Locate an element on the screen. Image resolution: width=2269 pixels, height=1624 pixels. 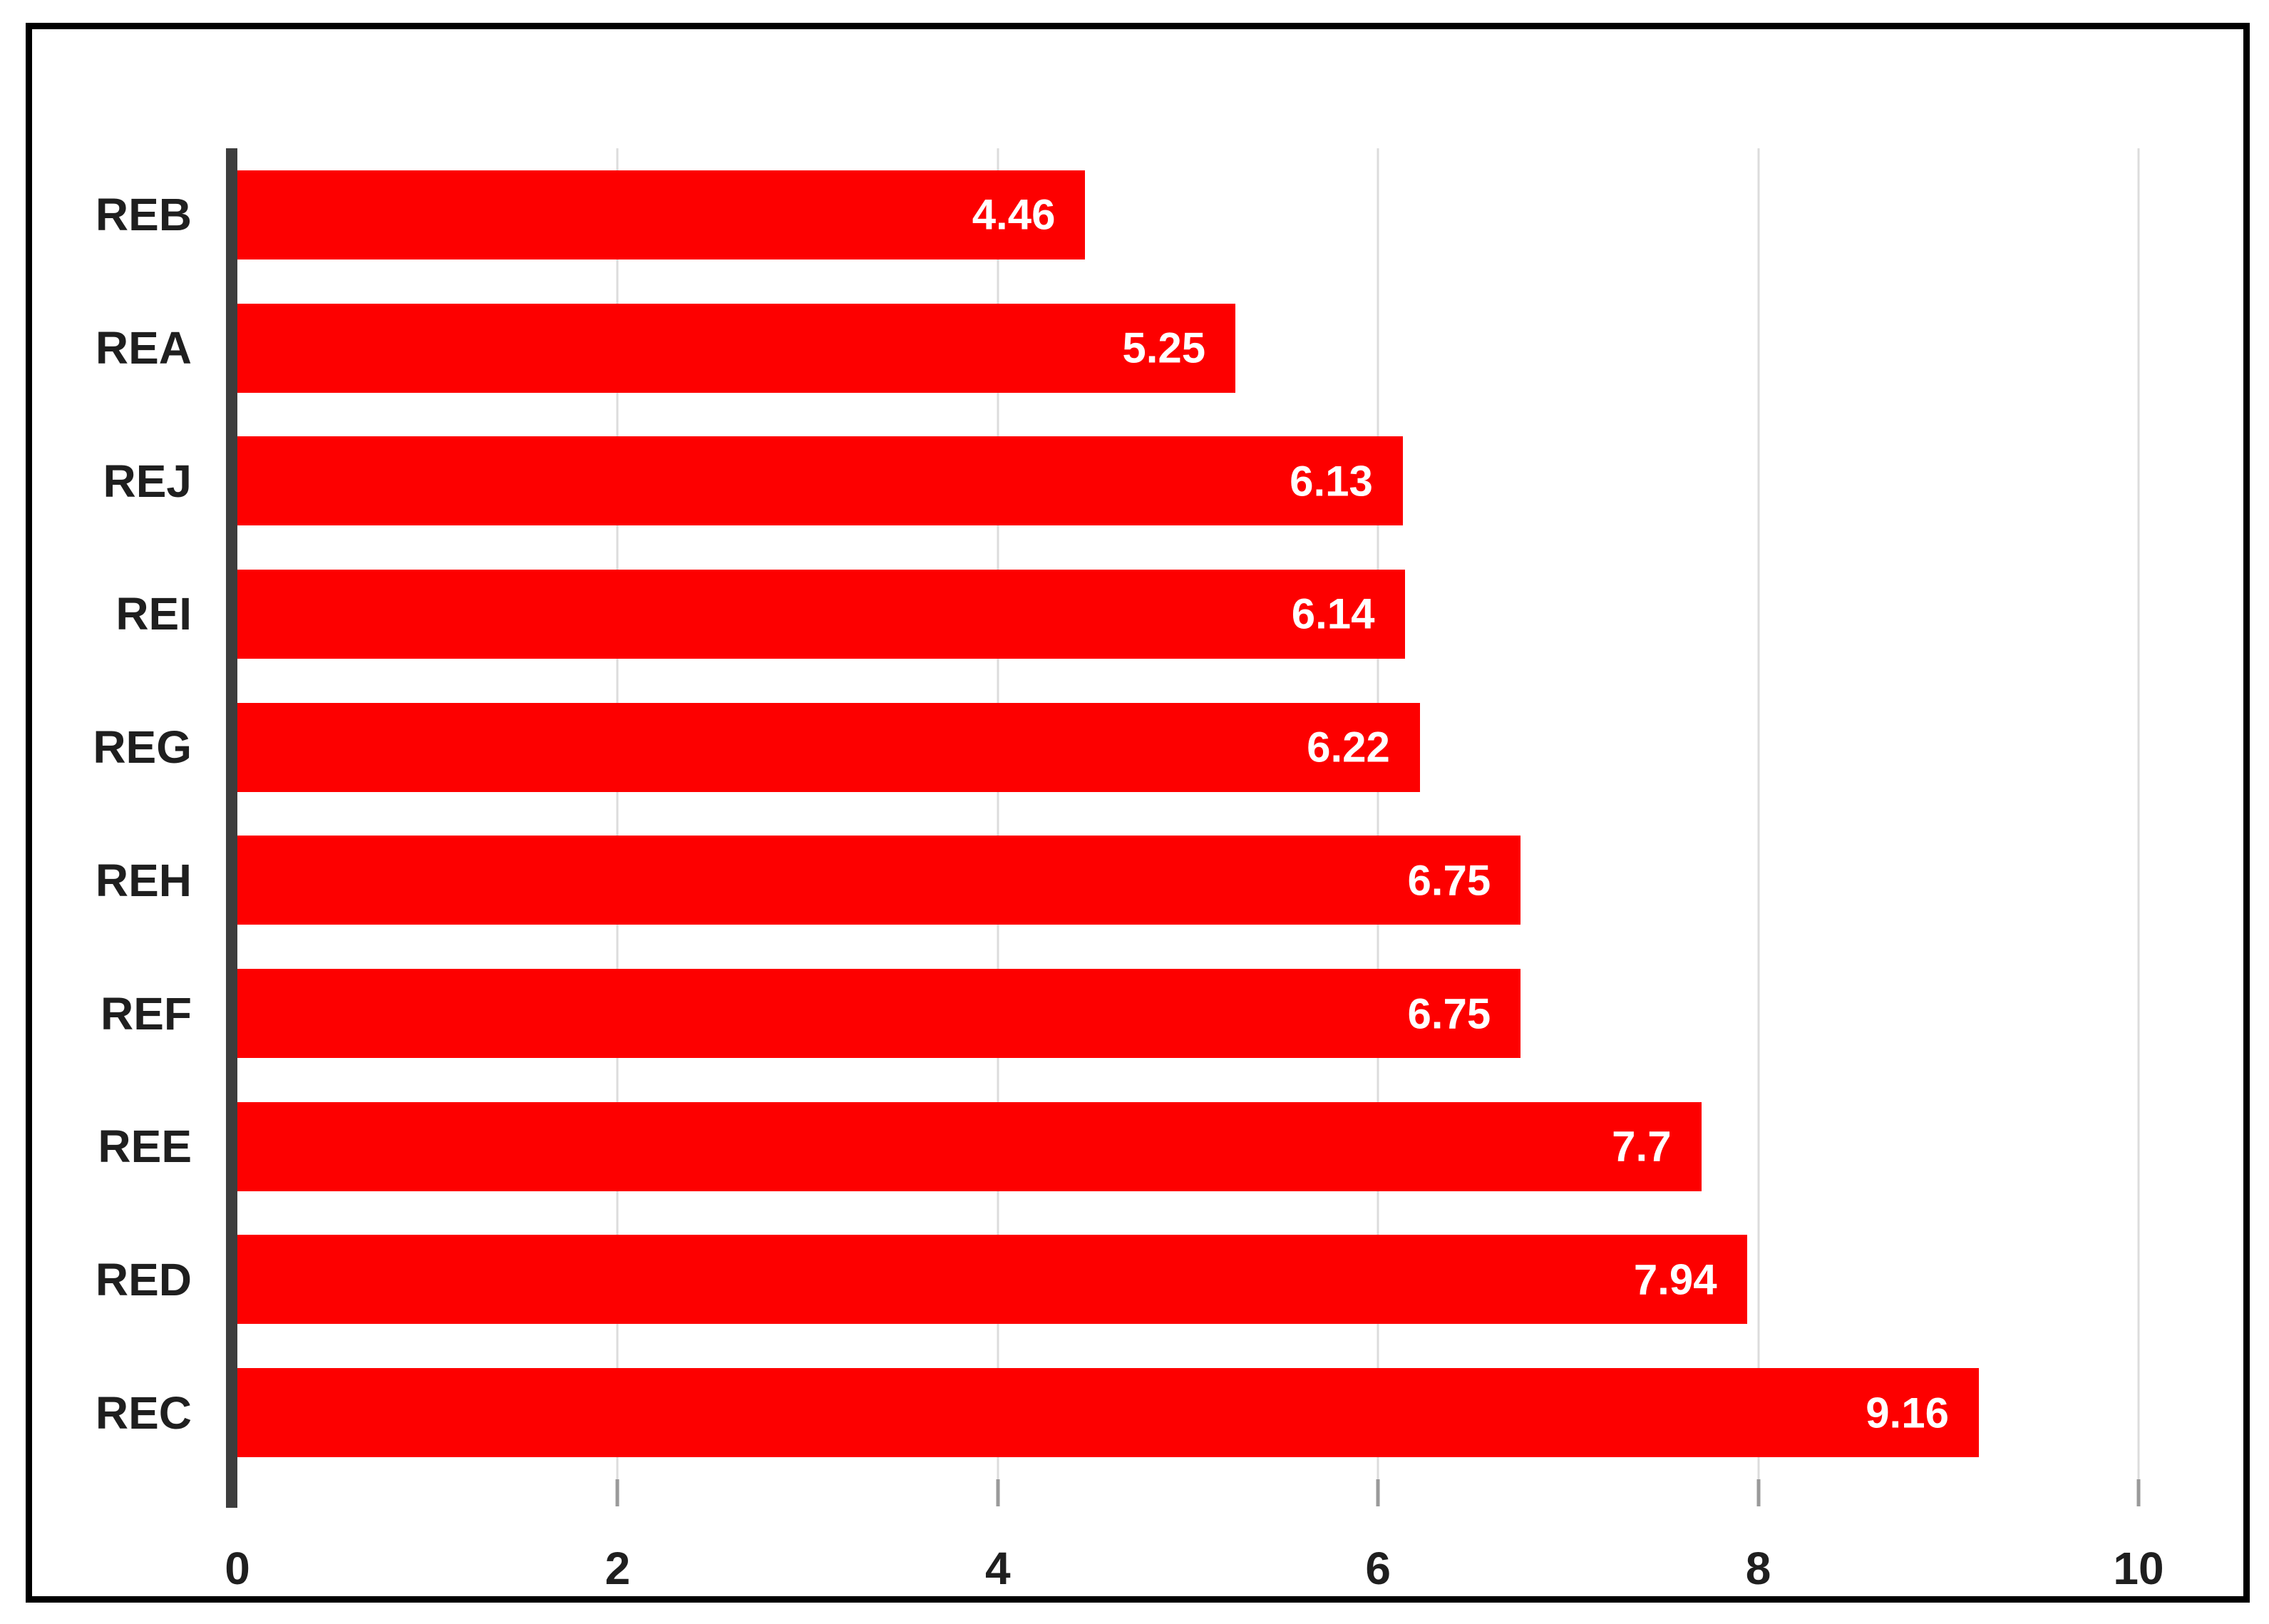
bar-value-label: 4.46 is located at coordinates (1014, 214).